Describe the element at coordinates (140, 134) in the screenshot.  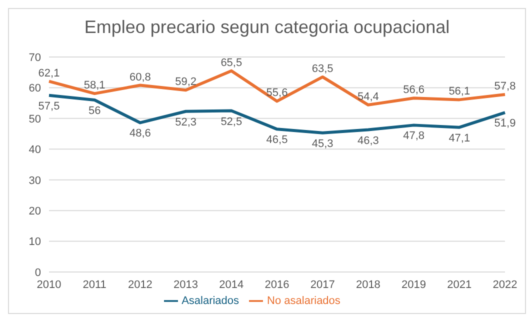
I see `data-label: 48,6` at that location.